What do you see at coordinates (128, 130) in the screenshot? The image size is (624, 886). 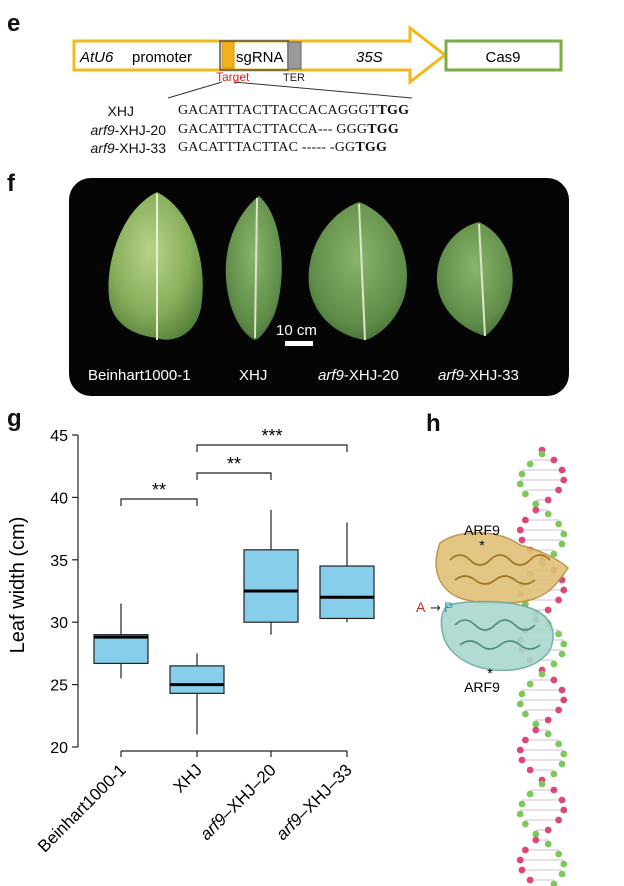 I see `seq-name-arf9-20: arf9-XHJ-20` at bounding box center [128, 130].